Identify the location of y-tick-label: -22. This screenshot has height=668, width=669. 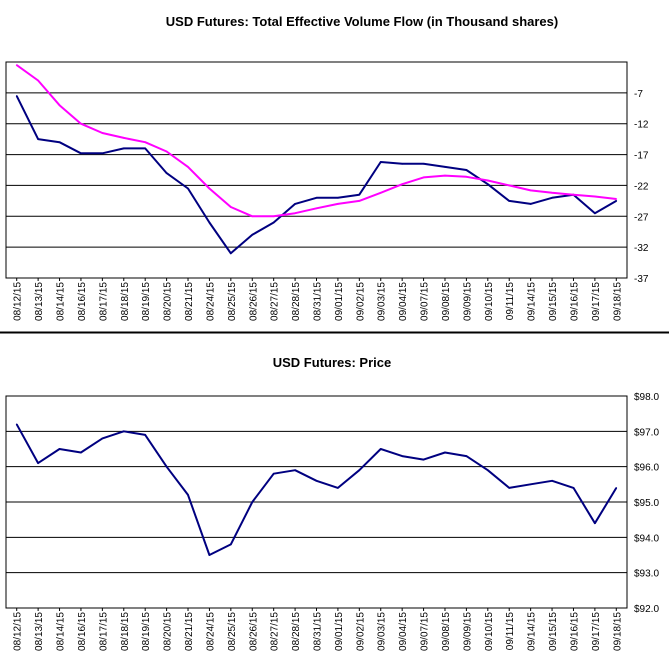
(641, 186).